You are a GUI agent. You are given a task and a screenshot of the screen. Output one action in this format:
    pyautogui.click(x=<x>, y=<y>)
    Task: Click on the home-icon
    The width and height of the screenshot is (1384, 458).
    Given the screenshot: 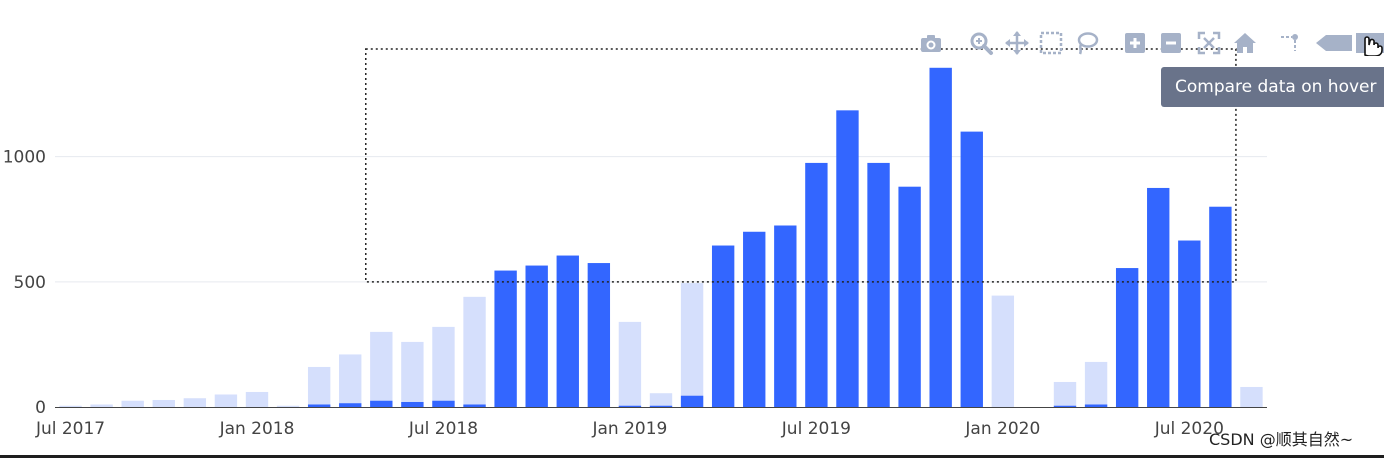 What is the action you would take?
    pyautogui.click(x=1245, y=43)
    